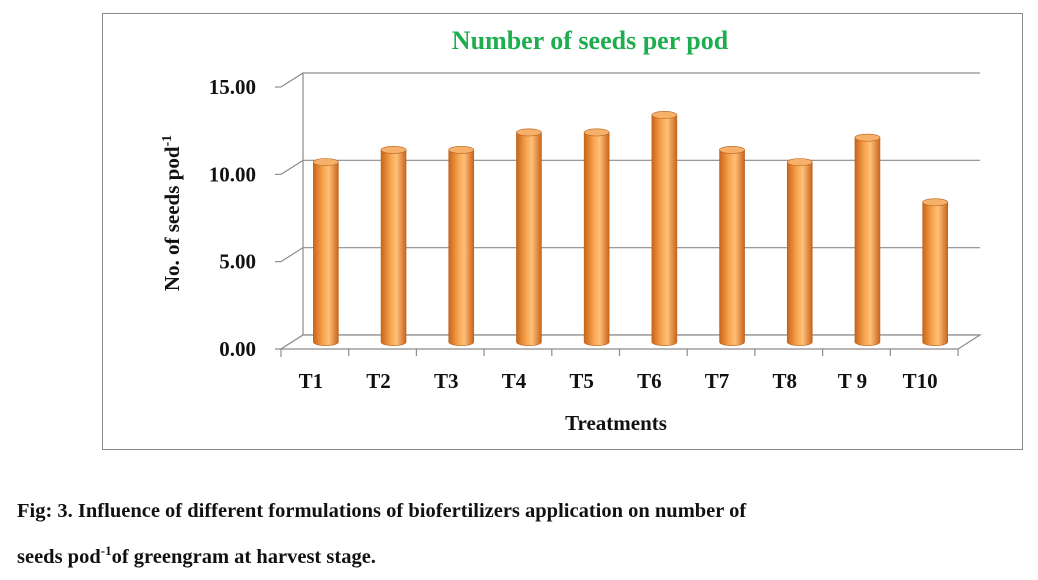 Image resolution: width=1038 pixels, height=580 pixels. I want to click on x-tick-label: T6, so click(649, 381).